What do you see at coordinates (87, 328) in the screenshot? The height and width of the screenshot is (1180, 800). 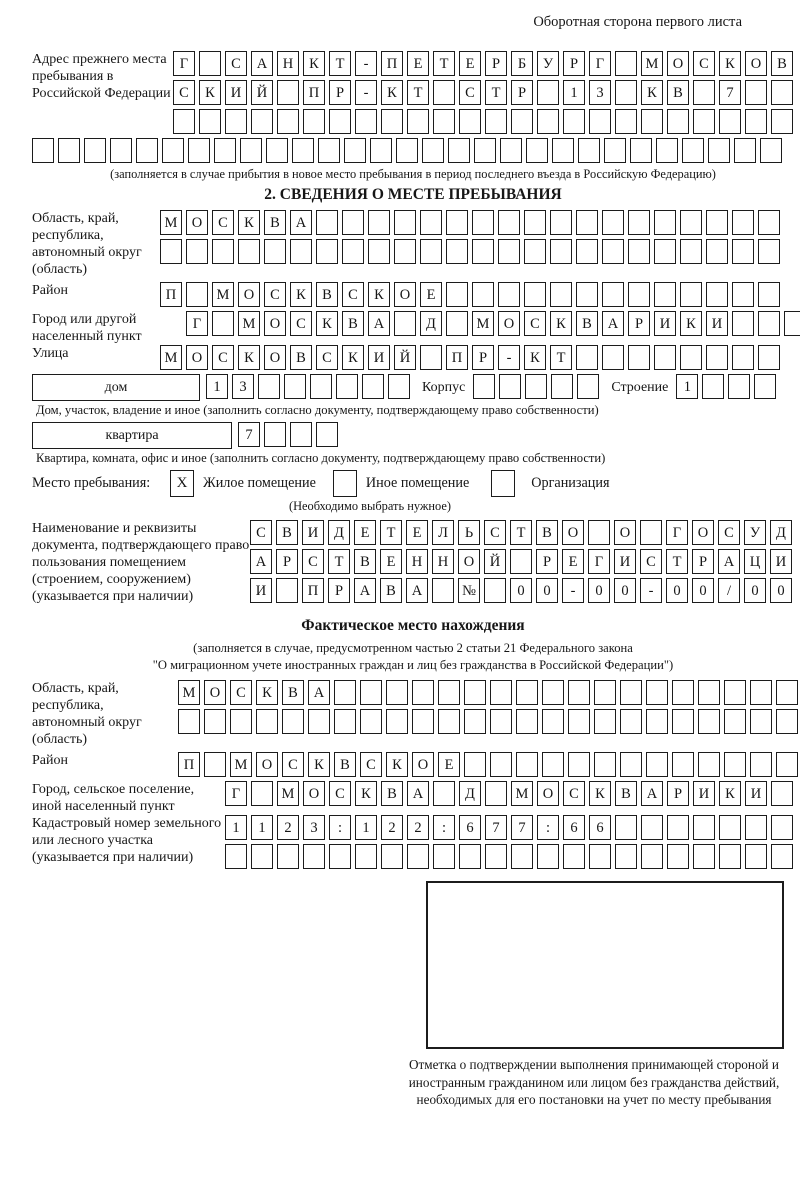 I see `s2-gorod-label: Город или другой населенный пункт` at bounding box center [87, 328].